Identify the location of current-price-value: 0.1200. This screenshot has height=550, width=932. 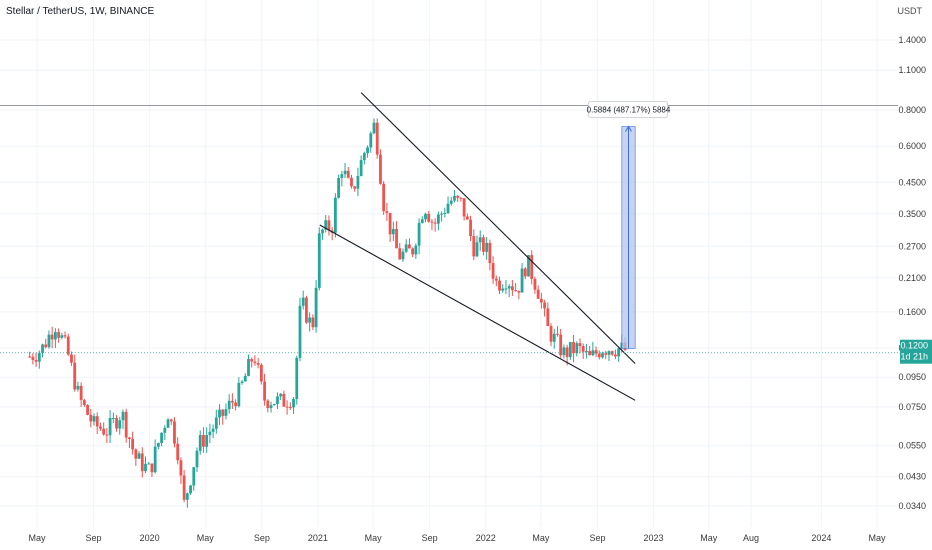
(914, 346).